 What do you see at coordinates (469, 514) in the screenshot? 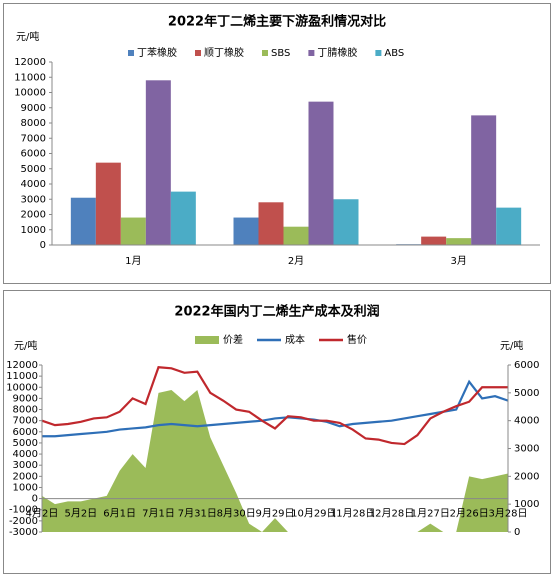
I see `x-tick-label: 2月26日` at bounding box center [469, 514].